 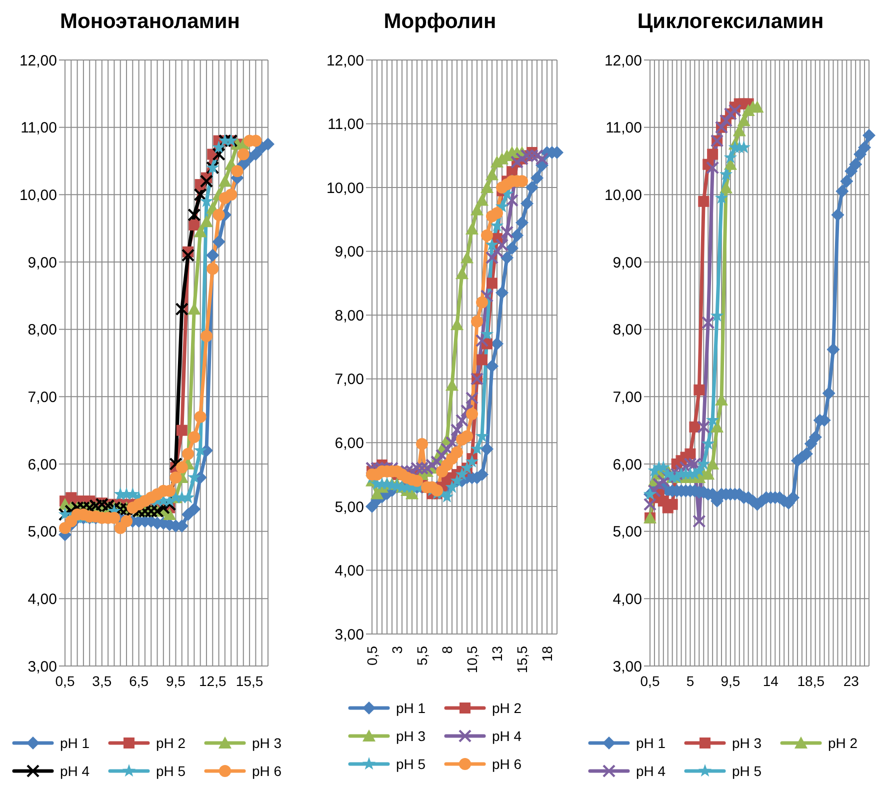 What do you see at coordinates (770, 681) in the screenshot?
I see `x-tick-label: 14` at bounding box center [770, 681].